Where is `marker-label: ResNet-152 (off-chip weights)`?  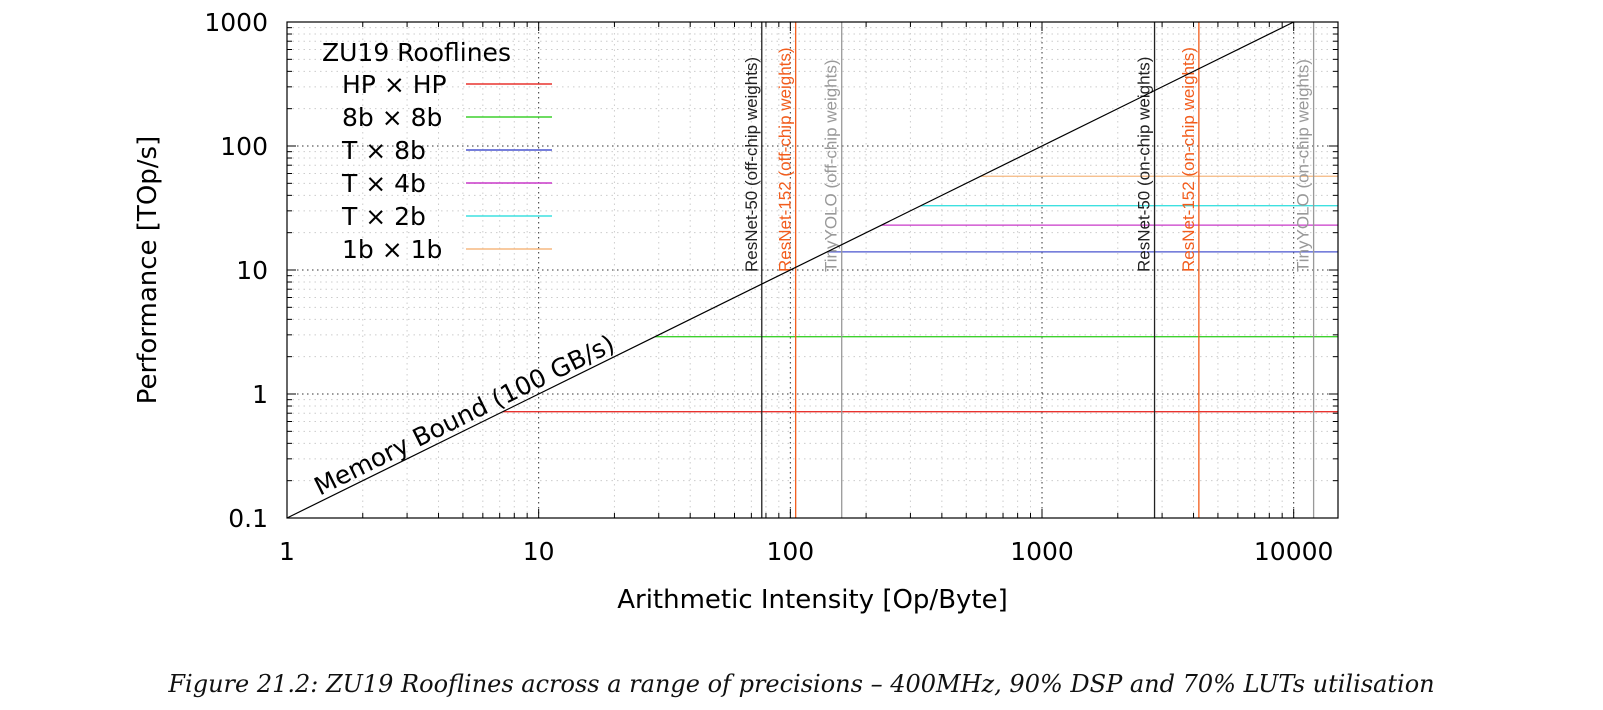 marker-label: ResNet-152 (off-chip weights) is located at coordinates (785, 159).